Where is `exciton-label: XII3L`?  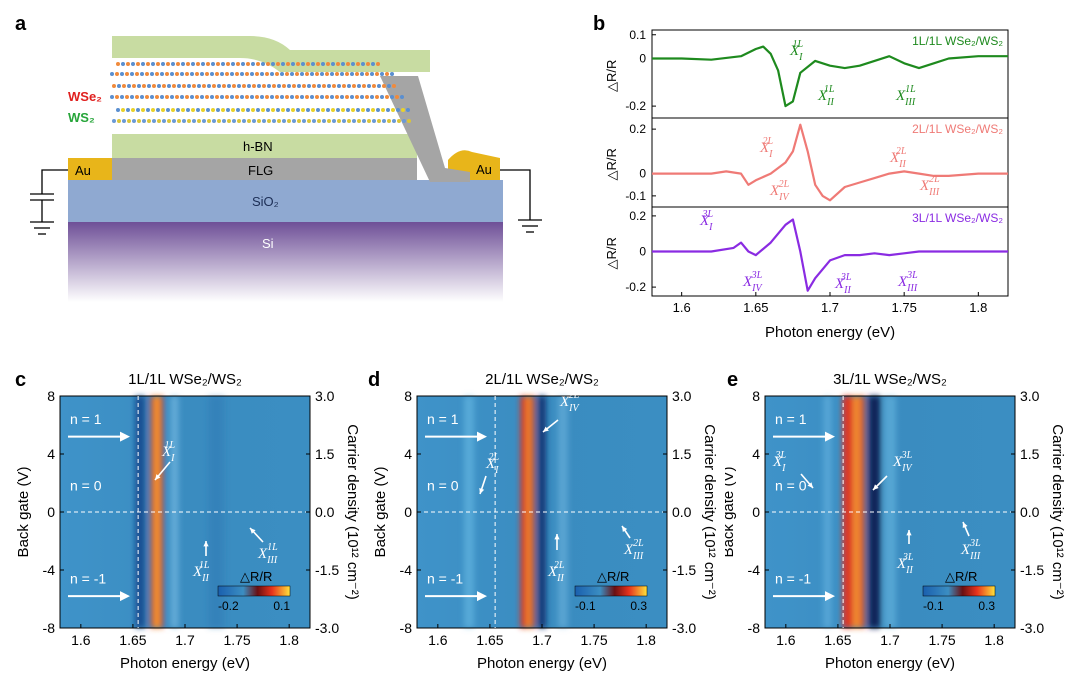
exciton-label: XII3L is located at coordinates (843, 284).